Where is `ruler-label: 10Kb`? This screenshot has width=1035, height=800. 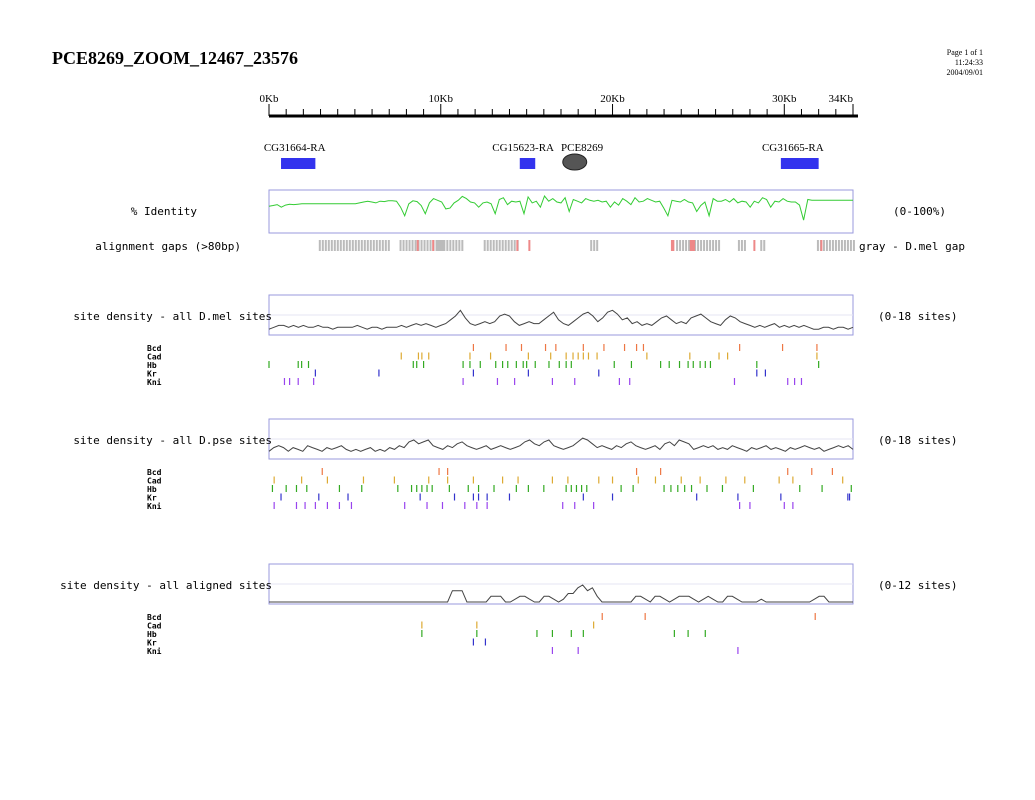
ruler-label: 10Kb is located at coordinates (441, 99).